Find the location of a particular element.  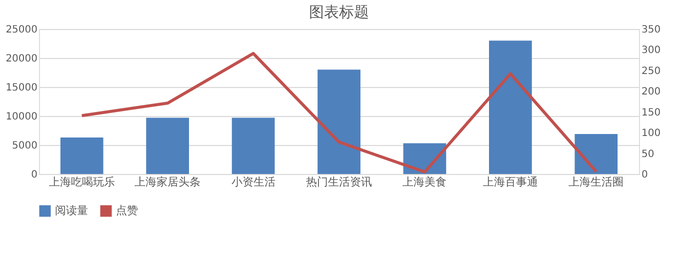

y2-tick-label: 0 is located at coordinates (645, 175).